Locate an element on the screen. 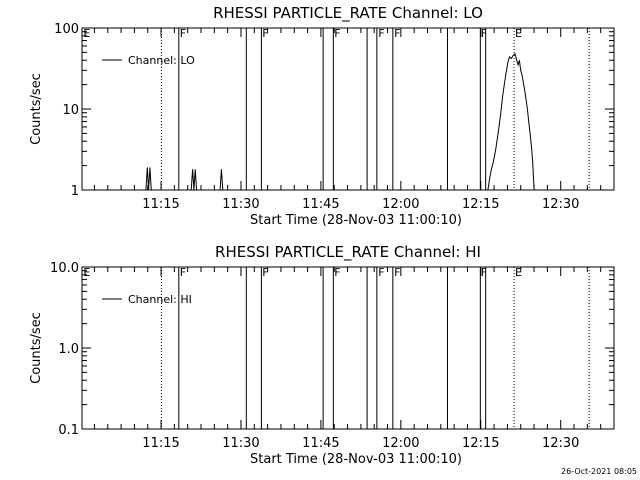  y-tick-label: 1.0 is located at coordinates (68, 349).